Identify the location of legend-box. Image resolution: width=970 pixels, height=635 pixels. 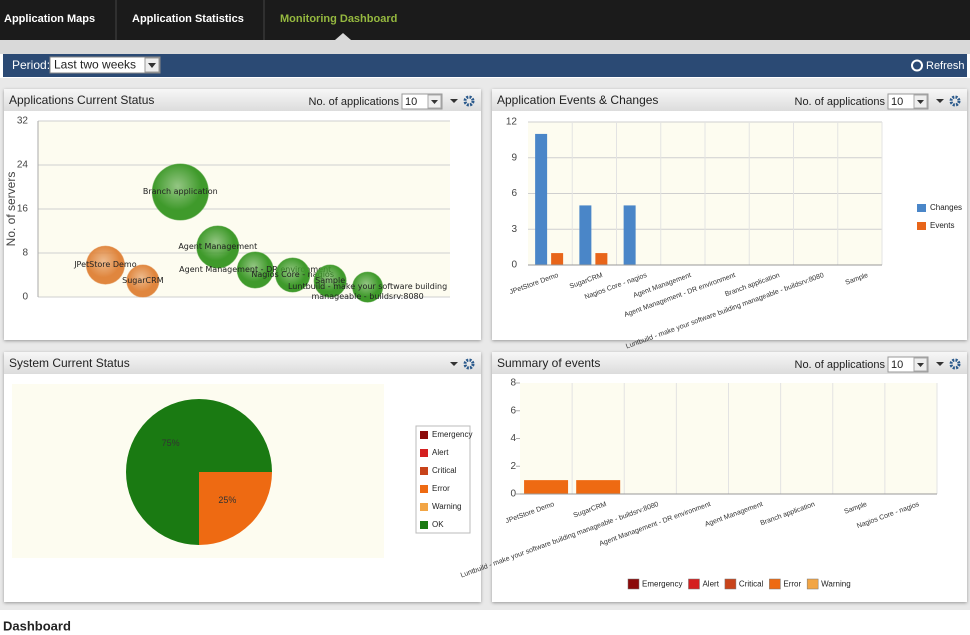
(443, 479).